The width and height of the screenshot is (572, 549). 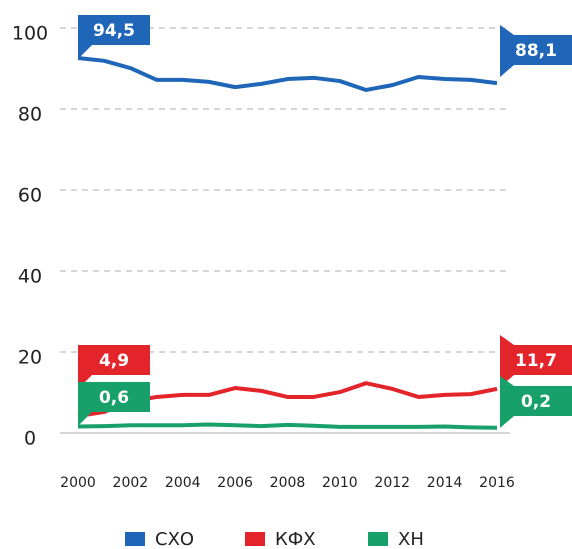 I want to click on x-tick-label: 2014, so click(x=445, y=483).